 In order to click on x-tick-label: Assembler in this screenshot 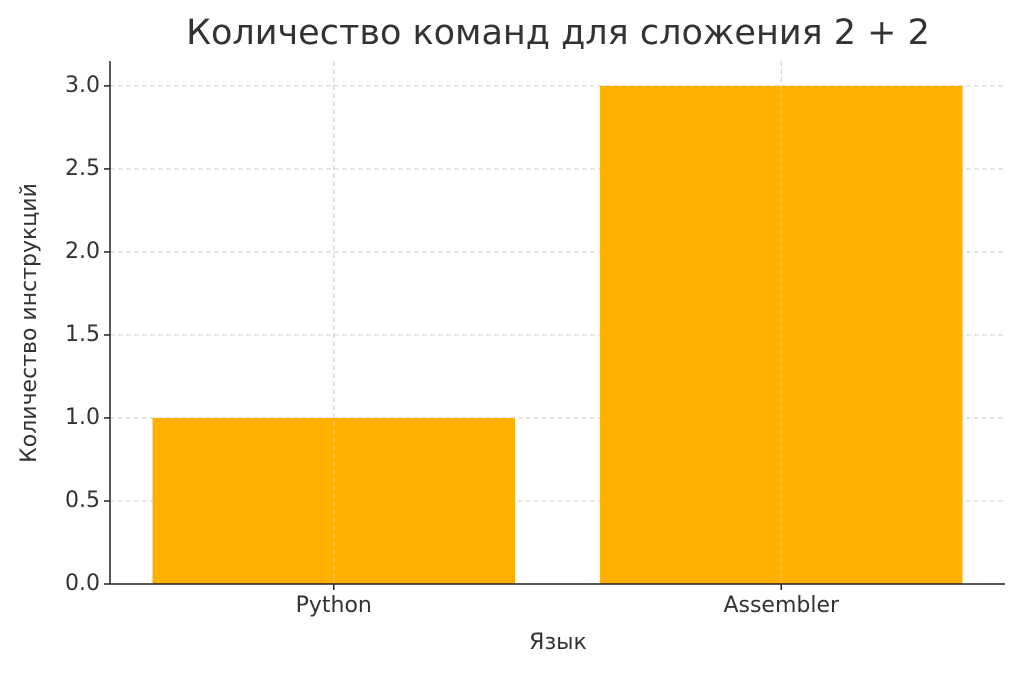, I will do `click(781, 605)`.